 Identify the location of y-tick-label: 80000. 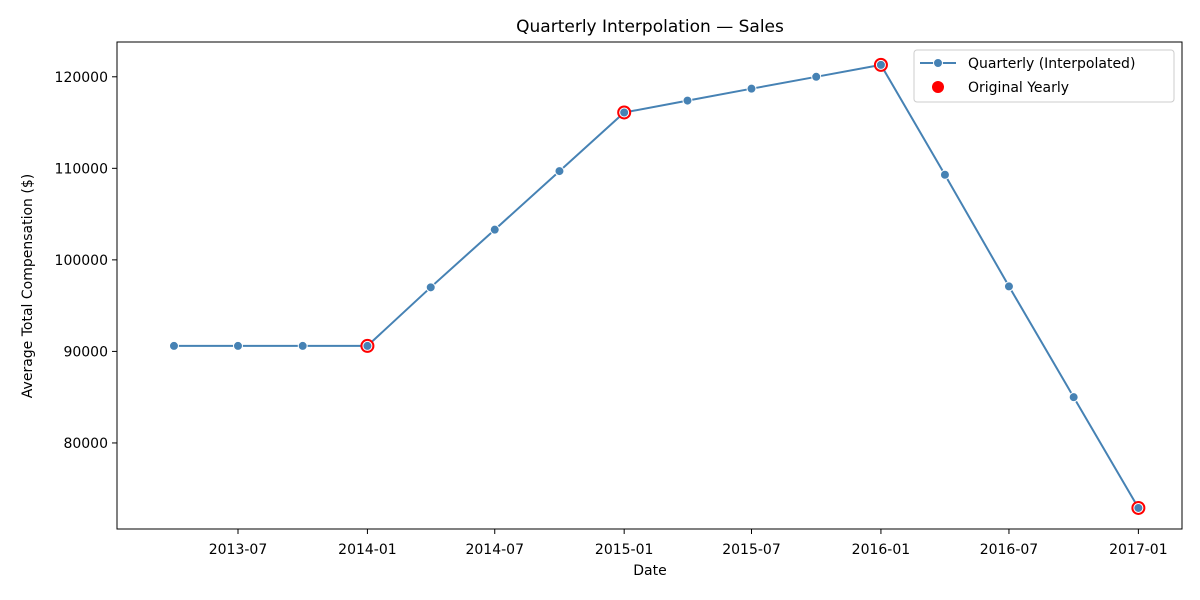
(85, 444).